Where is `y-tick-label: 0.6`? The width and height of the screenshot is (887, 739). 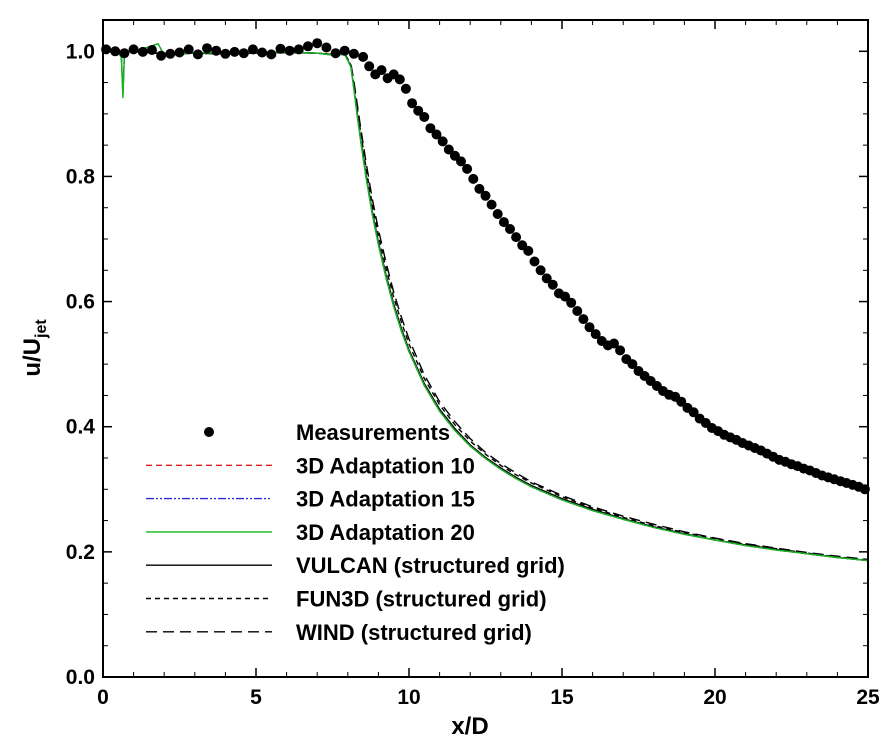
y-tick-label: 0.6 is located at coordinates (80, 302).